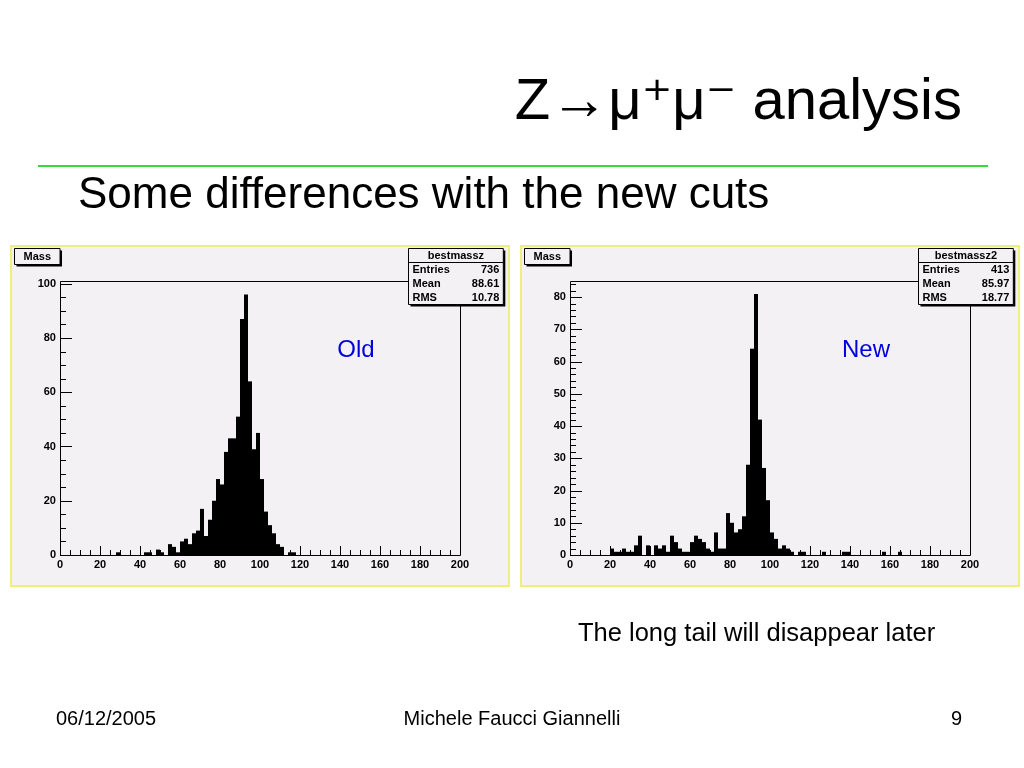 This screenshot has width=1024, height=768. What do you see at coordinates (106, 718) in the screenshot?
I see `text: 06/12/2005` at bounding box center [106, 718].